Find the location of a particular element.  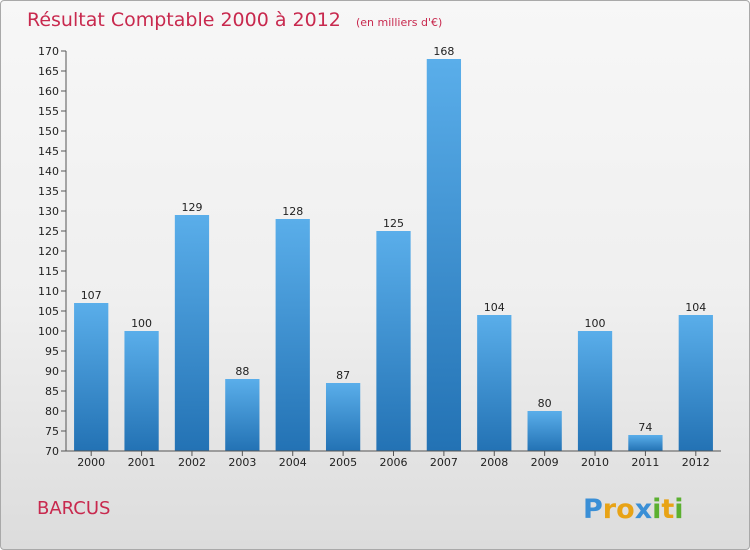

y-tick-label: 155 is located at coordinates (48, 111).